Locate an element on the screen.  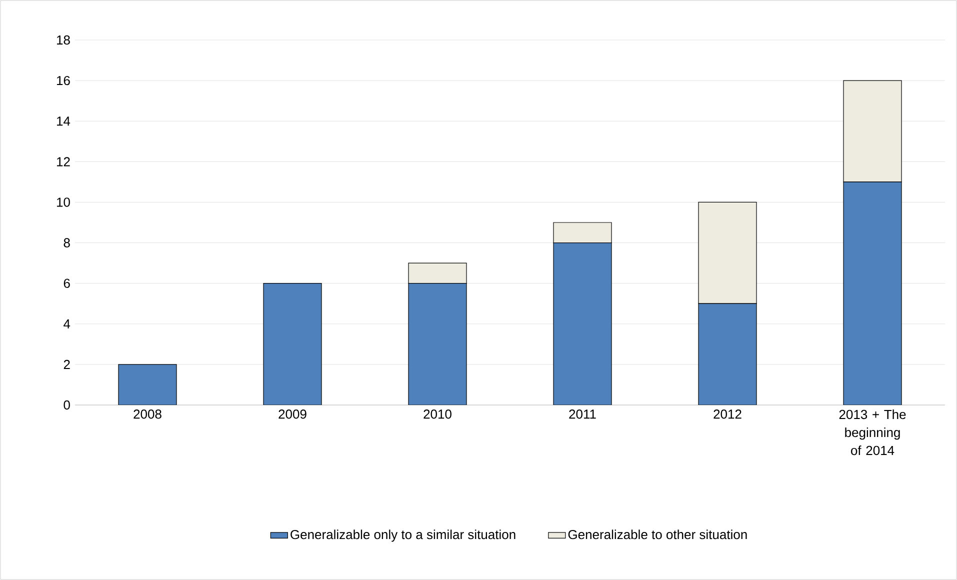
x-tick-label: 2008 is located at coordinates (148, 414).